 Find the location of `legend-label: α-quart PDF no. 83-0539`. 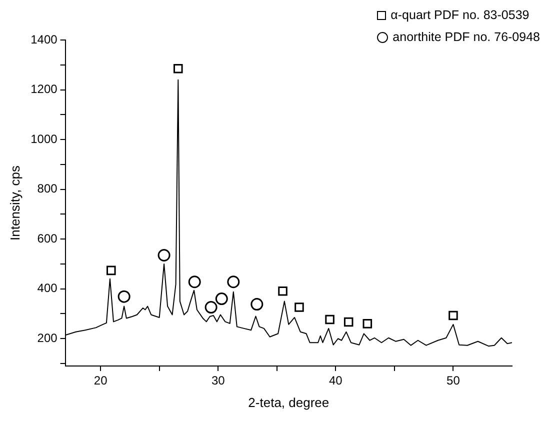

legend-label: α-quart PDF no. 83-0539 is located at coordinates (460, 15).